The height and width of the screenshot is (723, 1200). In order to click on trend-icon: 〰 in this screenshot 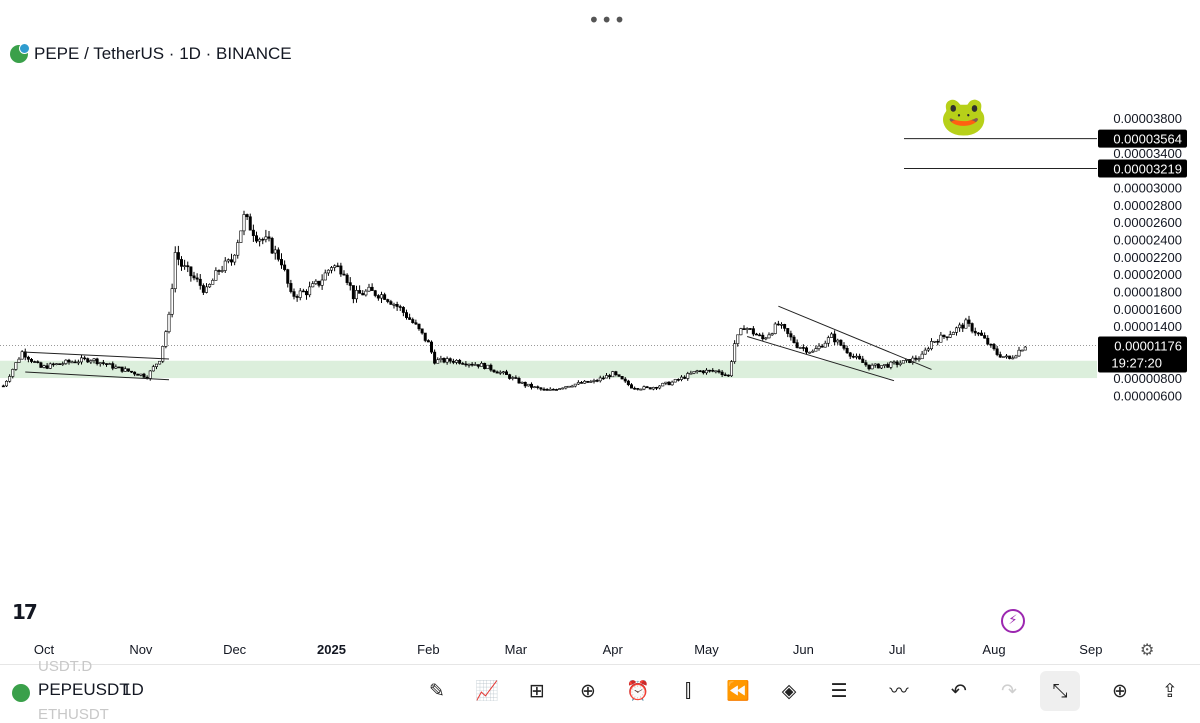, I will do `click(899, 691)`.